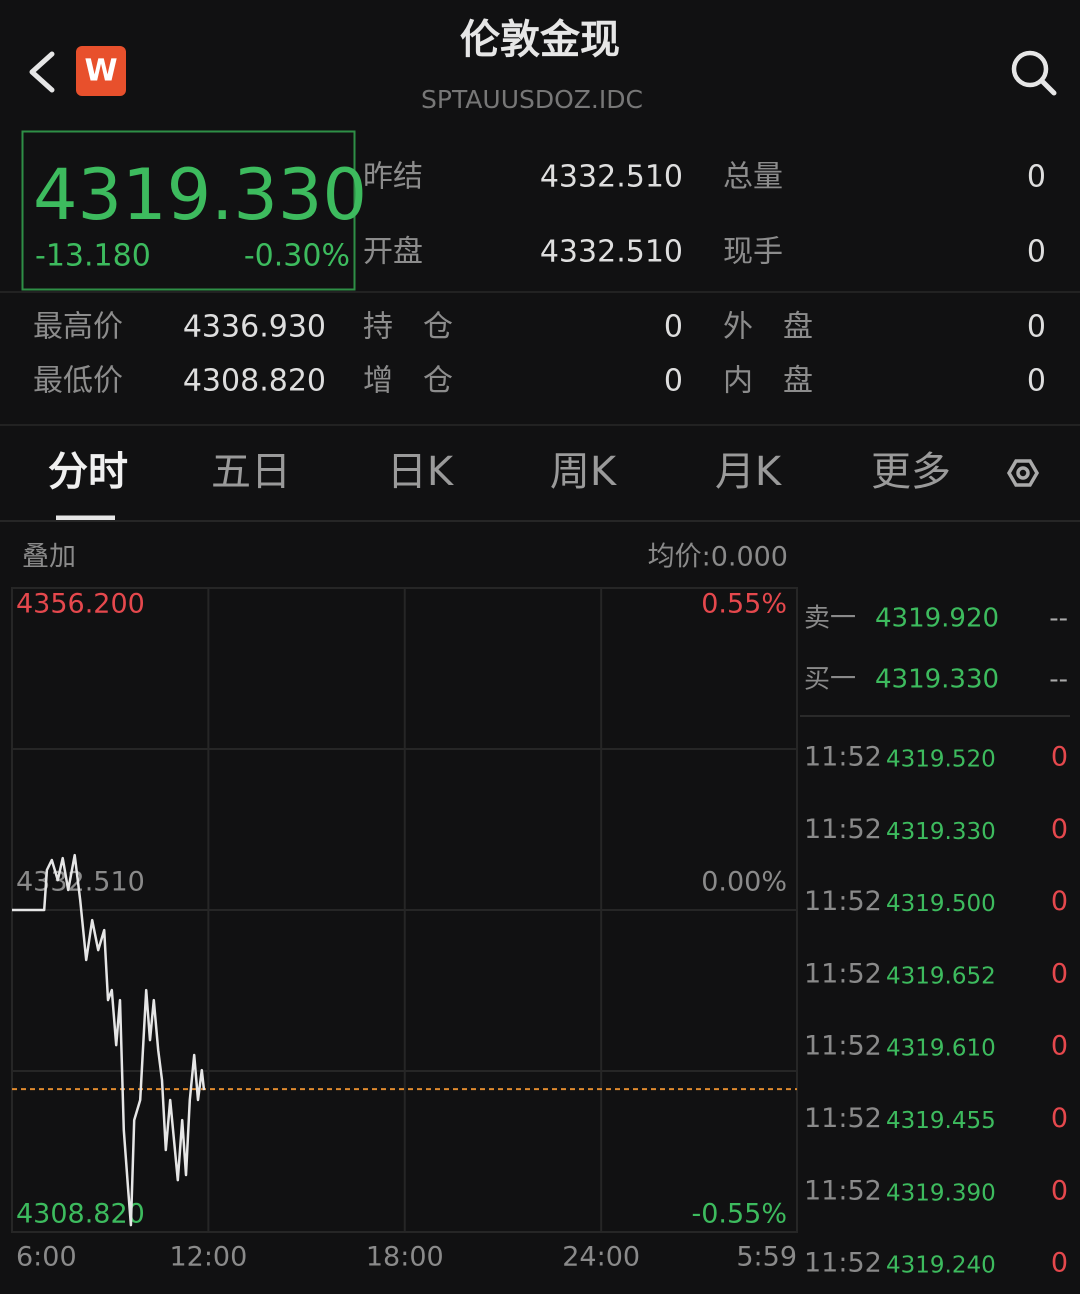 The image size is (1080, 1294). What do you see at coordinates (584, 472) in the screenshot?
I see `tab: 周K` at bounding box center [584, 472].